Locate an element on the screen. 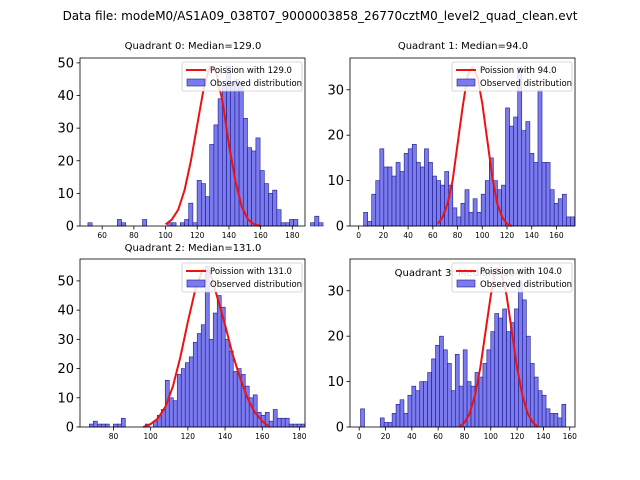 This screenshot has width=640, height=480. legend-bar-swatch is located at coordinates (466, 82).